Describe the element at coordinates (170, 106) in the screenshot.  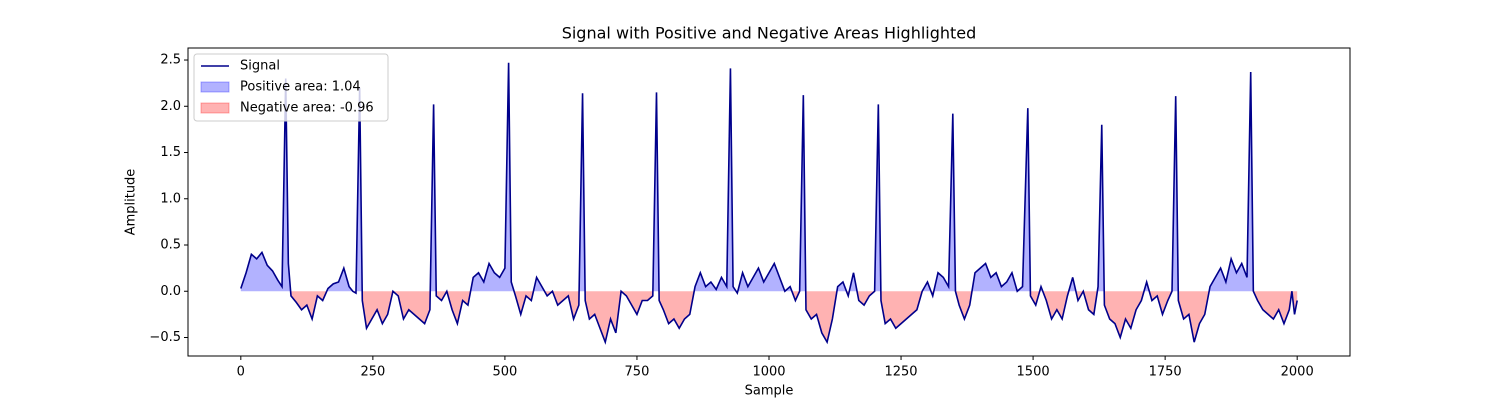
I see `y-tick-label: 2.0` at that location.